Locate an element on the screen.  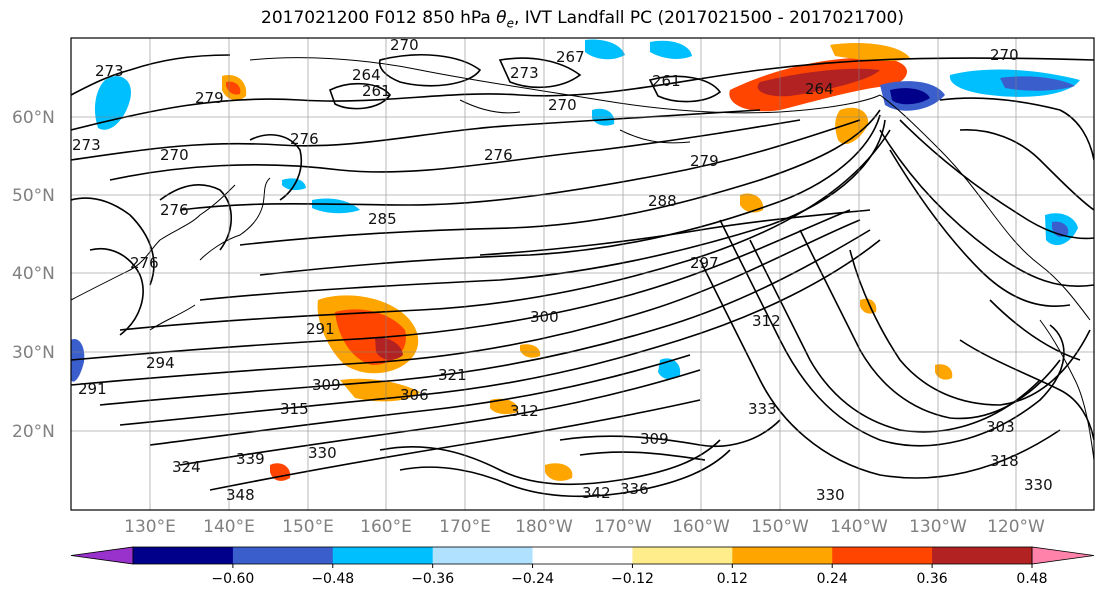
lon-label: 160°W is located at coordinates (701, 527).